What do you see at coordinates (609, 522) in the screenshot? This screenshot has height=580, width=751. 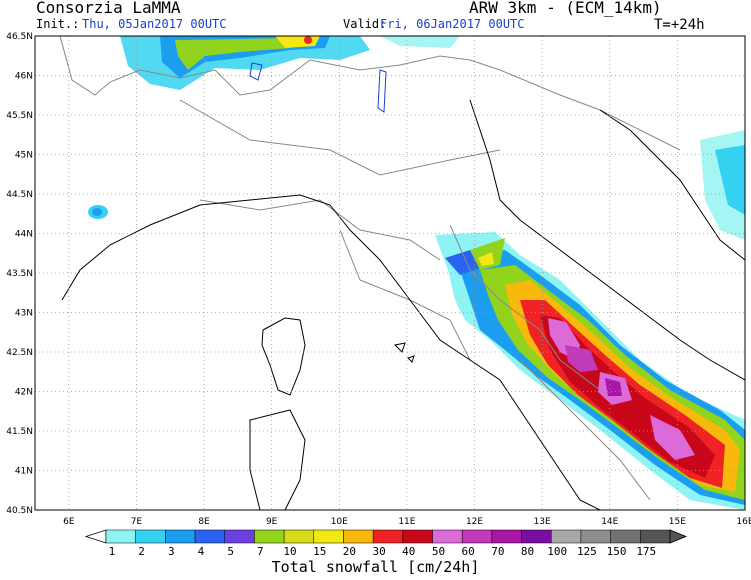 I see `lon-label: 14E` at bounding box center [609, 522].